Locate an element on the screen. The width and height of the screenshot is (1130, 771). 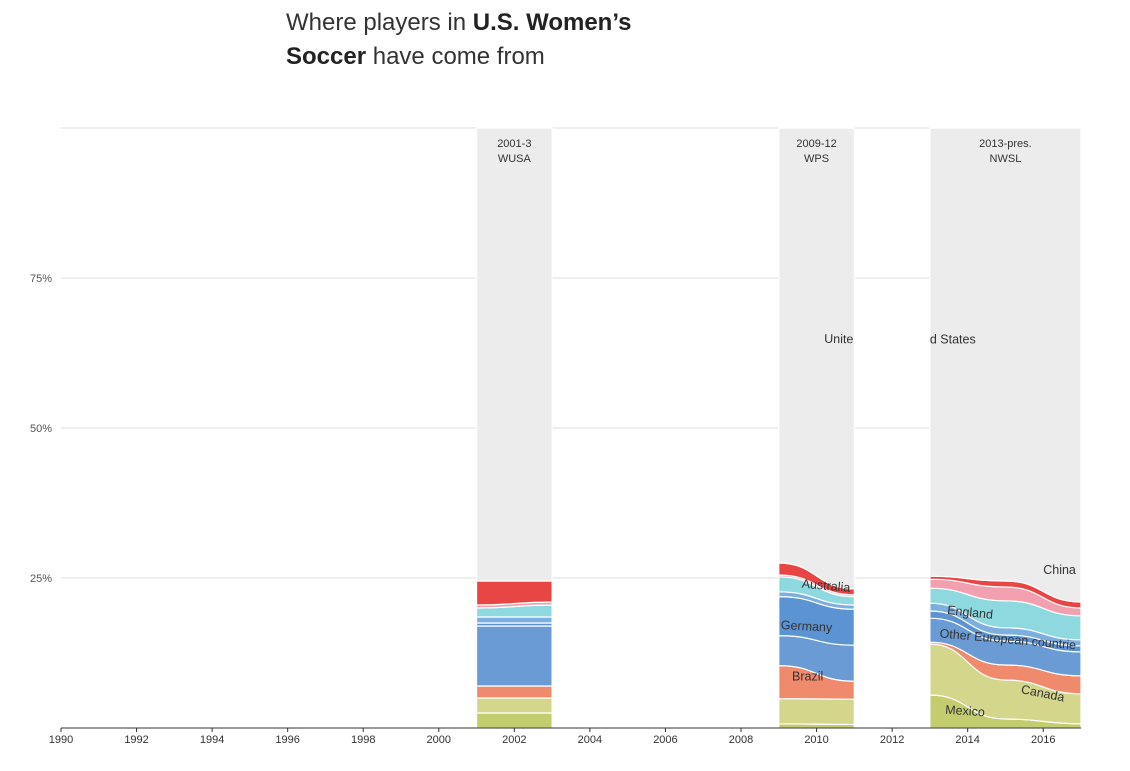
x-tick-label: 1998 is located at coordinates (363, 740).